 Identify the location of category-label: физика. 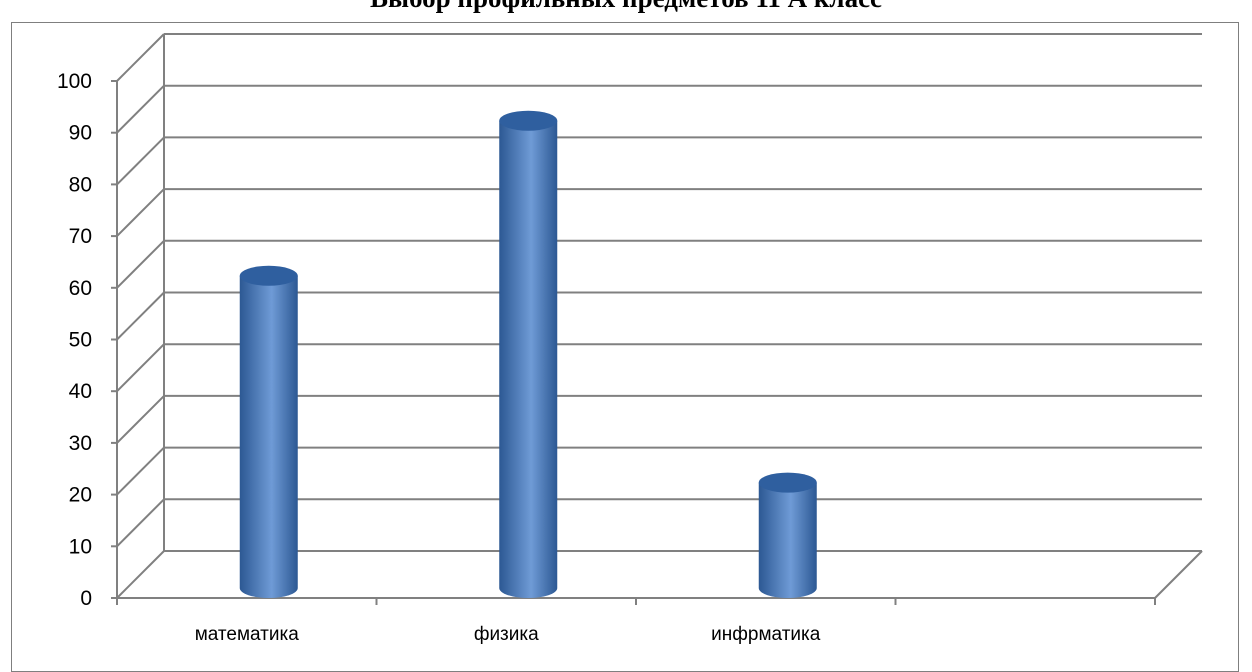
(506, 634).